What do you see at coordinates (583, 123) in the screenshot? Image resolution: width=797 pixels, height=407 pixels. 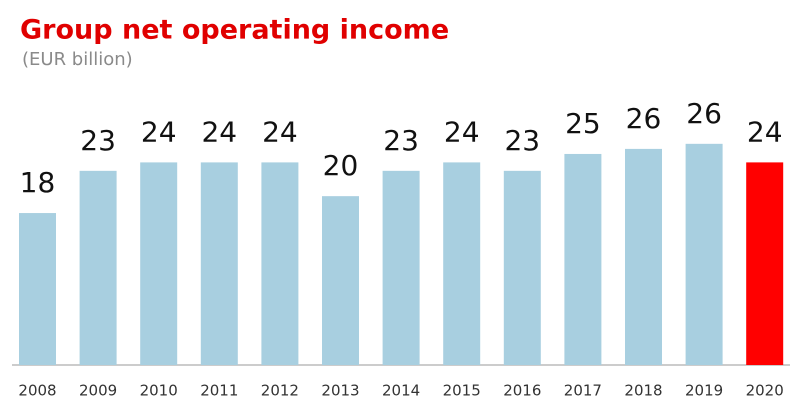 I see `value-label: 25` at bounding box center [583, 123].